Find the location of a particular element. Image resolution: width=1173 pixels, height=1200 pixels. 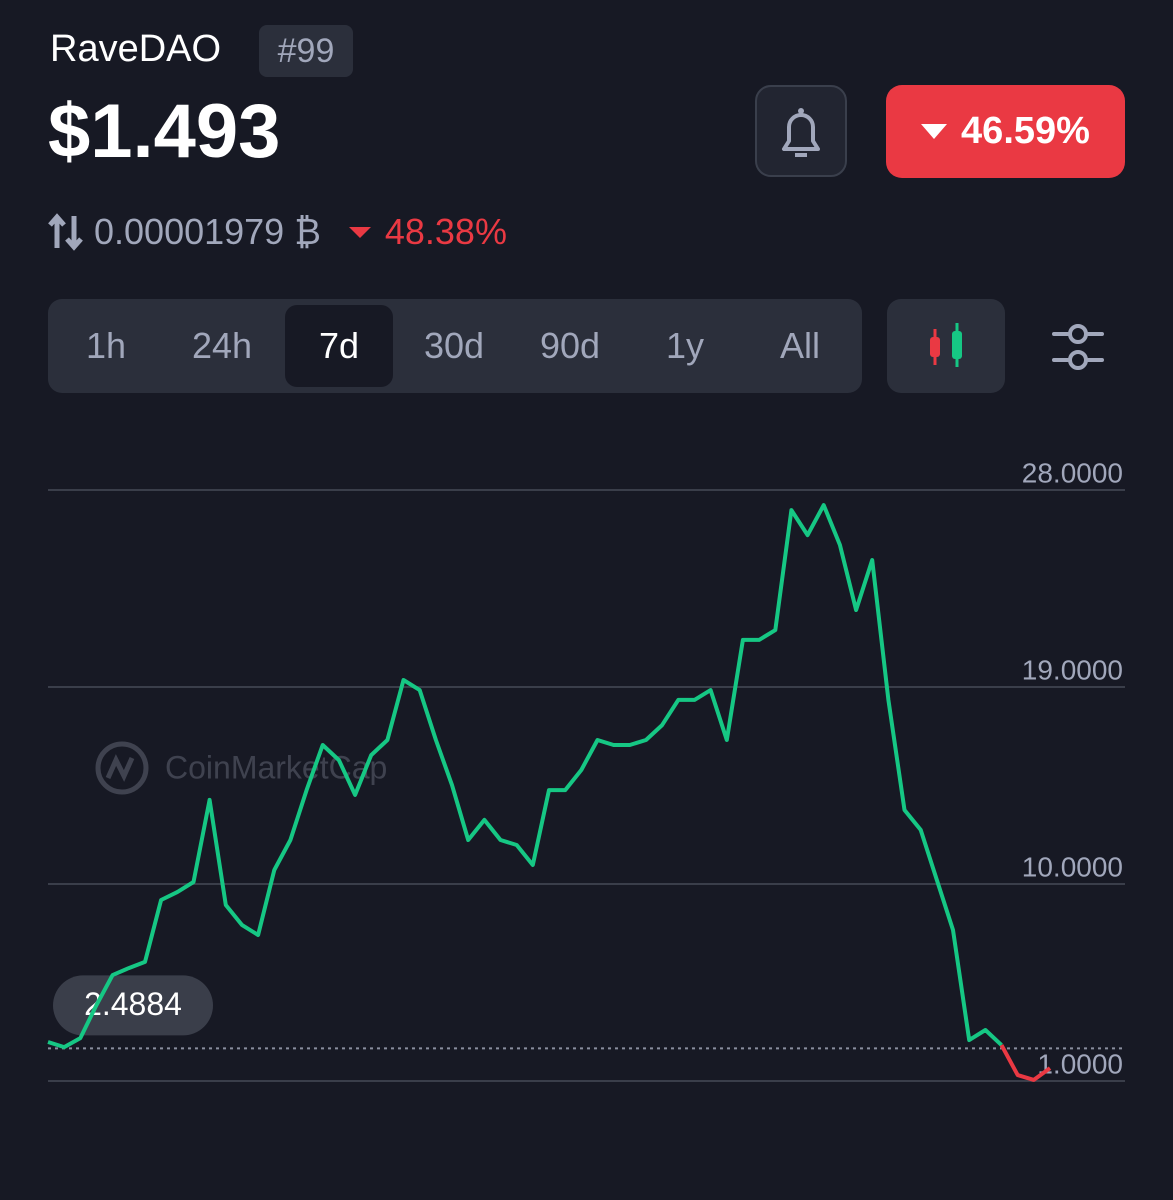

candle-icon is located at coordinates (946, 345).